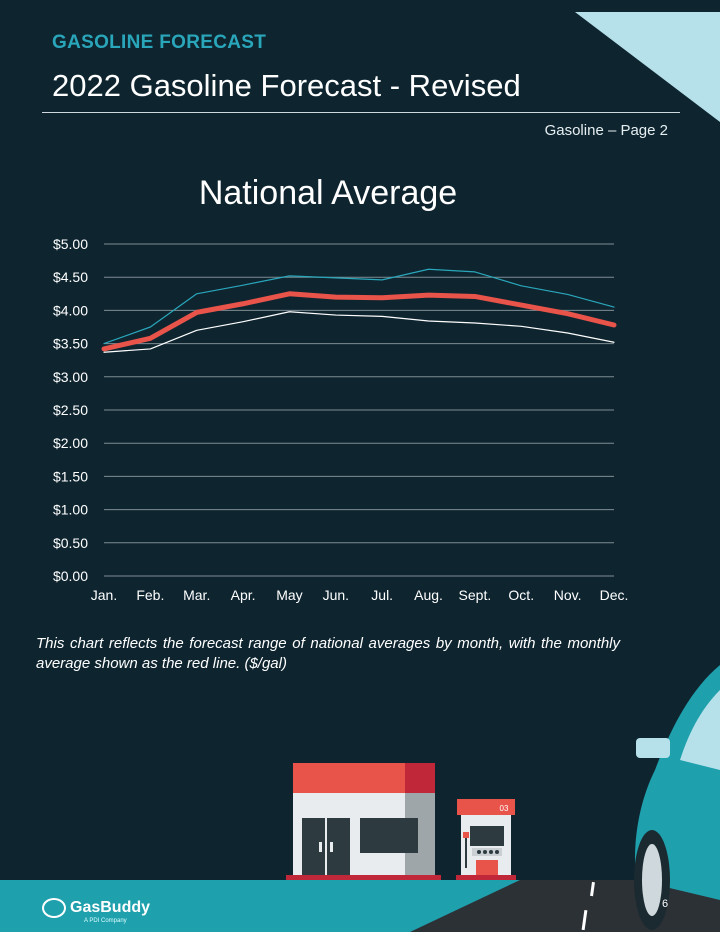 The height and width of the screenshot is (932, 720). What do you see at coordinates (70, 510) in the screenshot?
I see `y-tick-label: $1.00` at bounding box center [70, 510].